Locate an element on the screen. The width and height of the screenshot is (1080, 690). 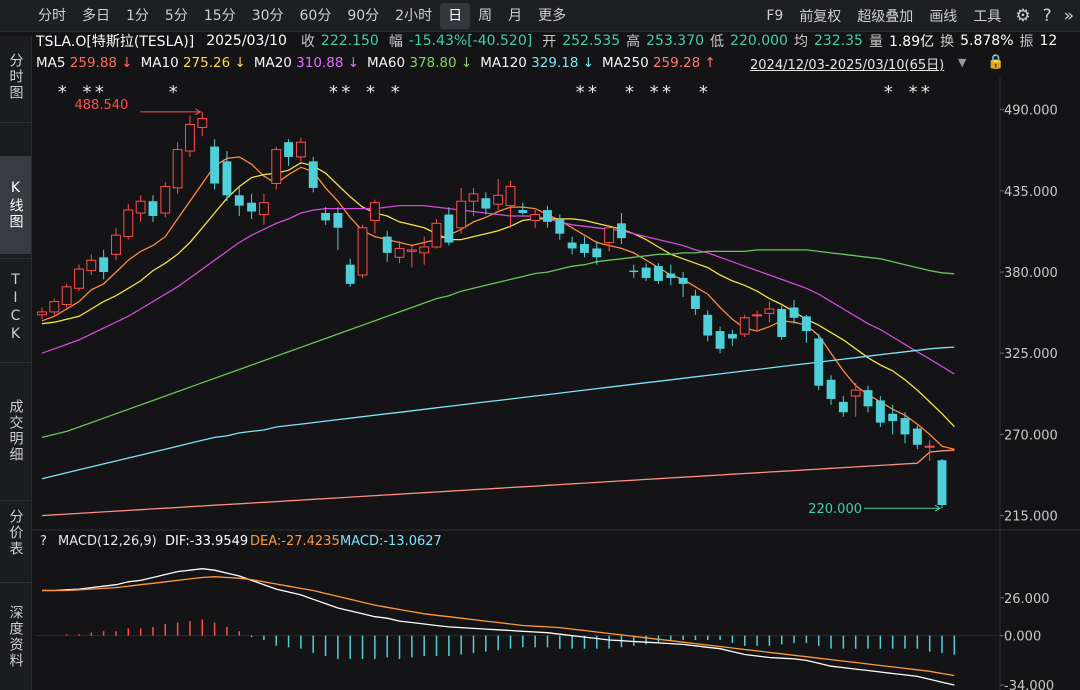
timeframe-tab: 60分 is located at coordinates (315, 15).